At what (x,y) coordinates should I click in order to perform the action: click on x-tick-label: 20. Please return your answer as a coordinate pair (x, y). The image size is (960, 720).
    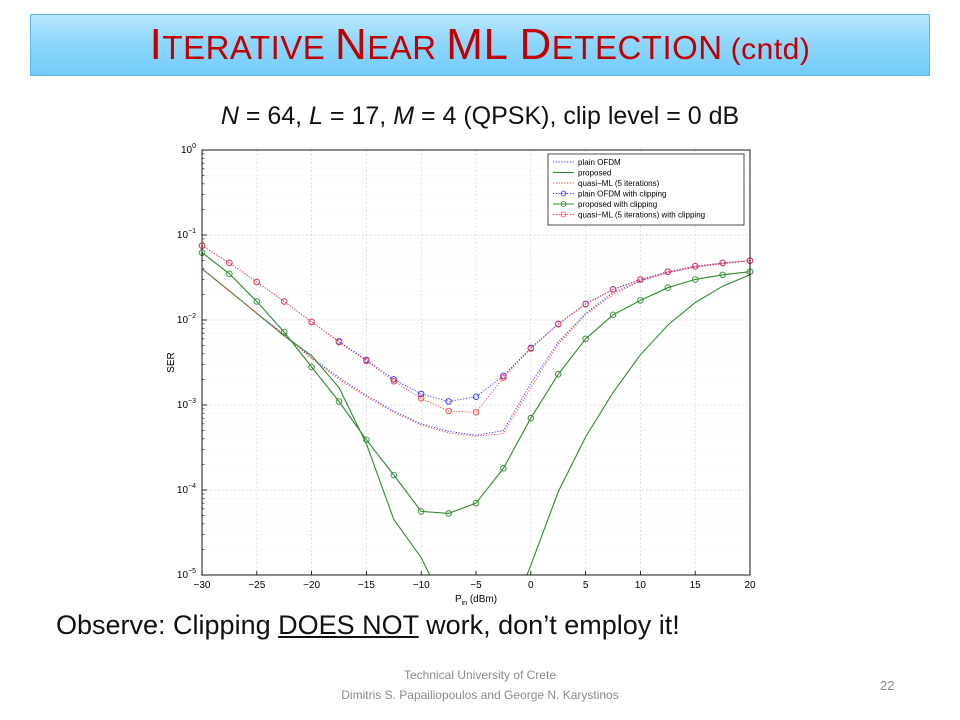
    Looking at the image, I should click on (750, 585).